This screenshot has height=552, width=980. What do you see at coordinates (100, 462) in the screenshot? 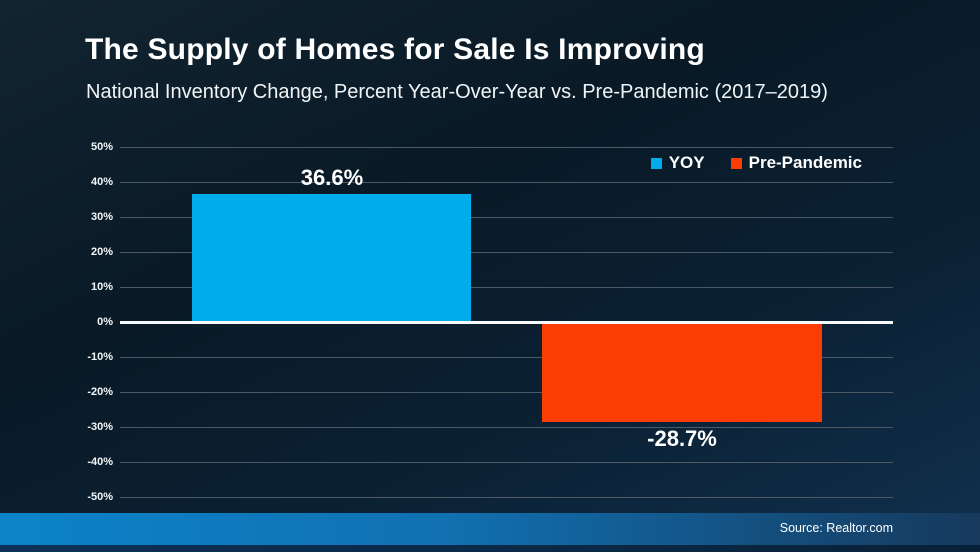
I see `y-tick-label: -40%` at bounding box center [100, 462].